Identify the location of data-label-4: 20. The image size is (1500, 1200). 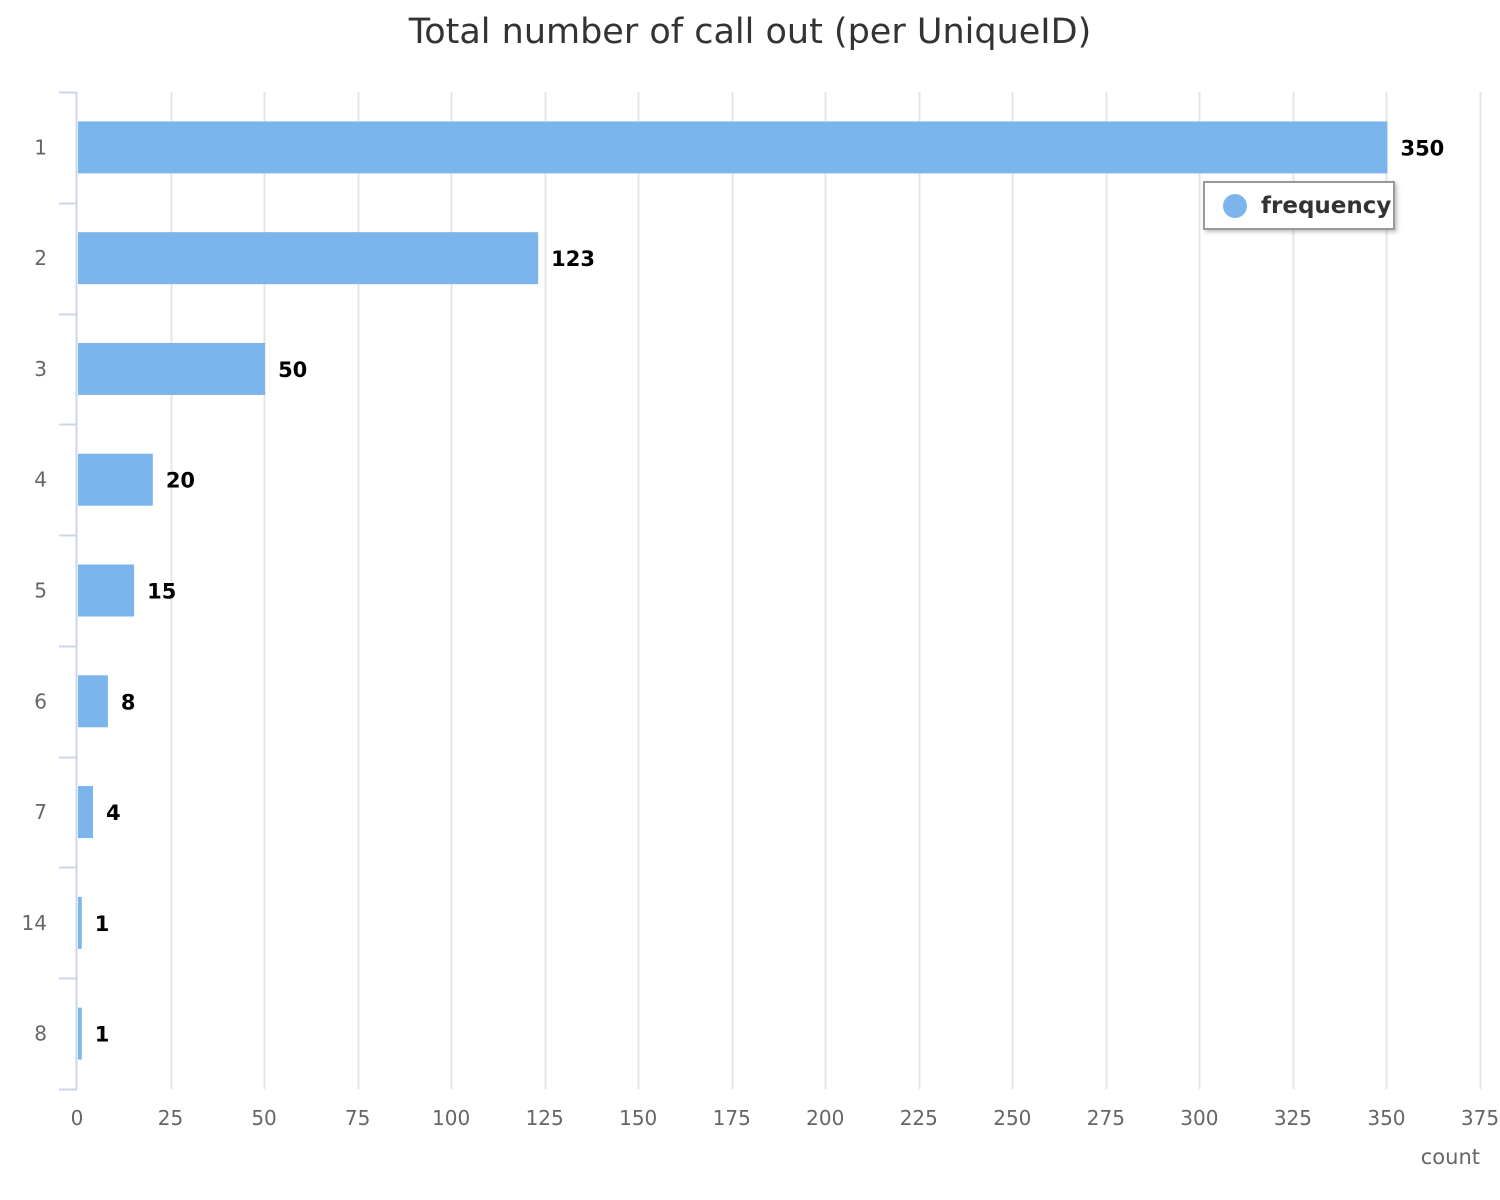
(180, 481).